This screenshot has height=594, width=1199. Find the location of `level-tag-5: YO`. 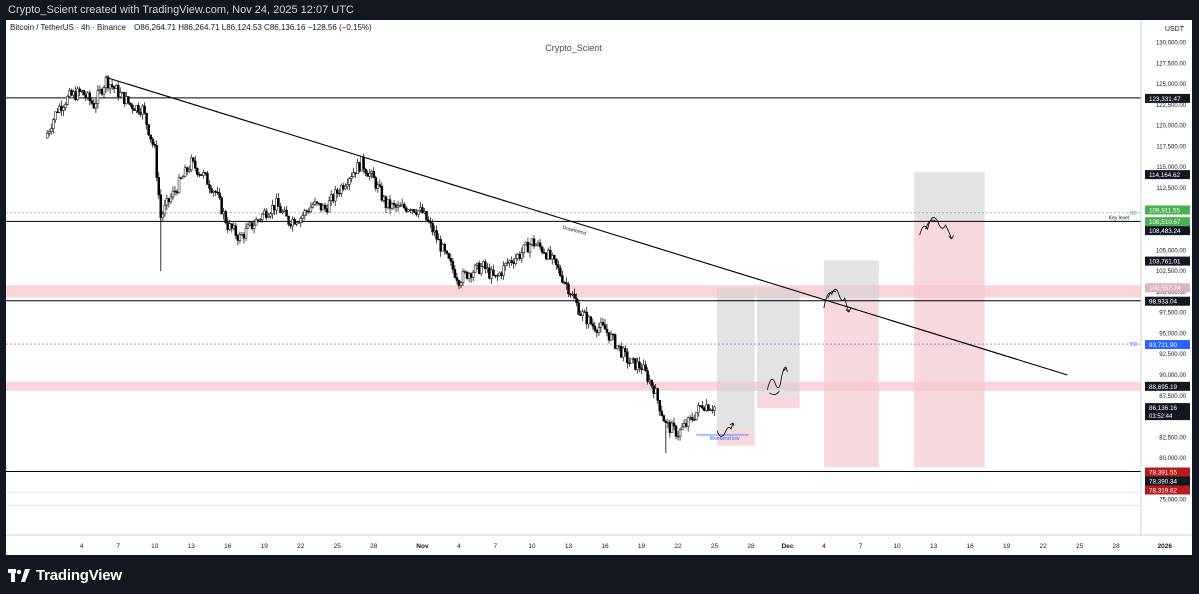

level-tag-5: YO is located at coordinates (1133, 345).